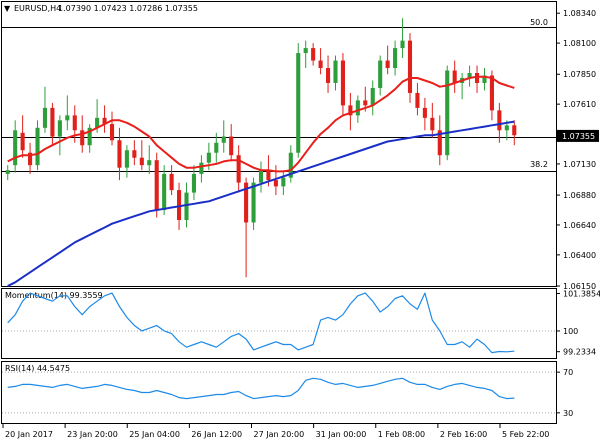 This screenshot has height=443, width=600. Describe the element at coordinates (579, 13) in the screenshot. I see `price-tick-label: 1.08340` at that location.